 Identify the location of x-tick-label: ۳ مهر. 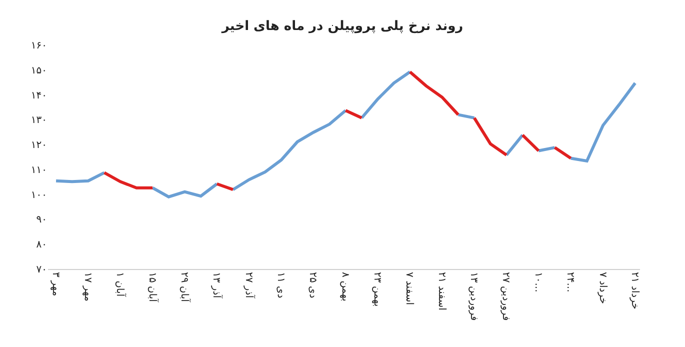
(55, 284).